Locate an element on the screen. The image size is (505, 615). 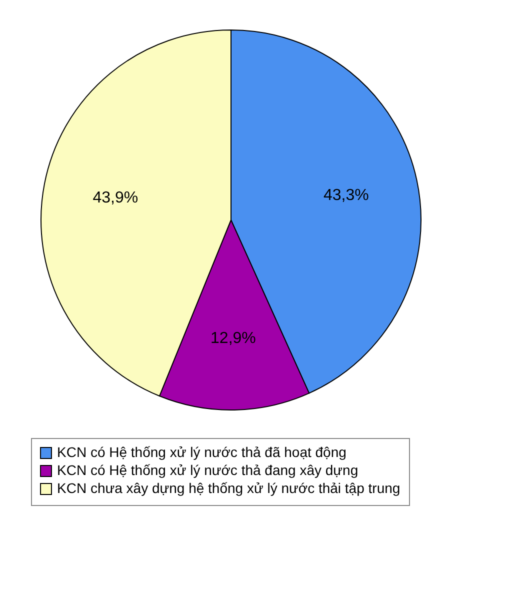
legend-label: KCN có Hệ thống xử lý nước thả đã hoạt động is located at coordinates (201, 452).